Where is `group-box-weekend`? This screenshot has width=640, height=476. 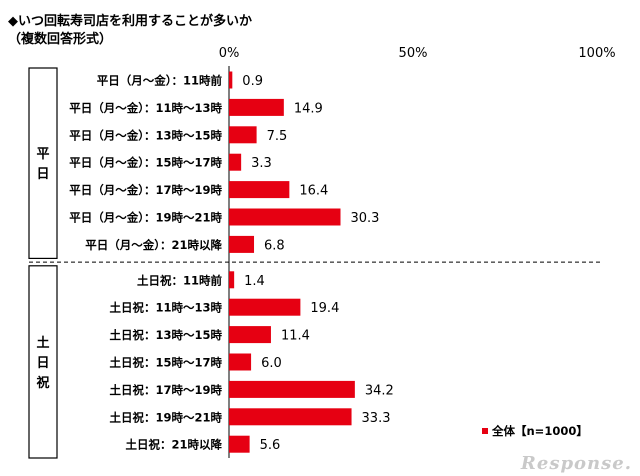 group-box-weekend is located at coordinates (43, 362).